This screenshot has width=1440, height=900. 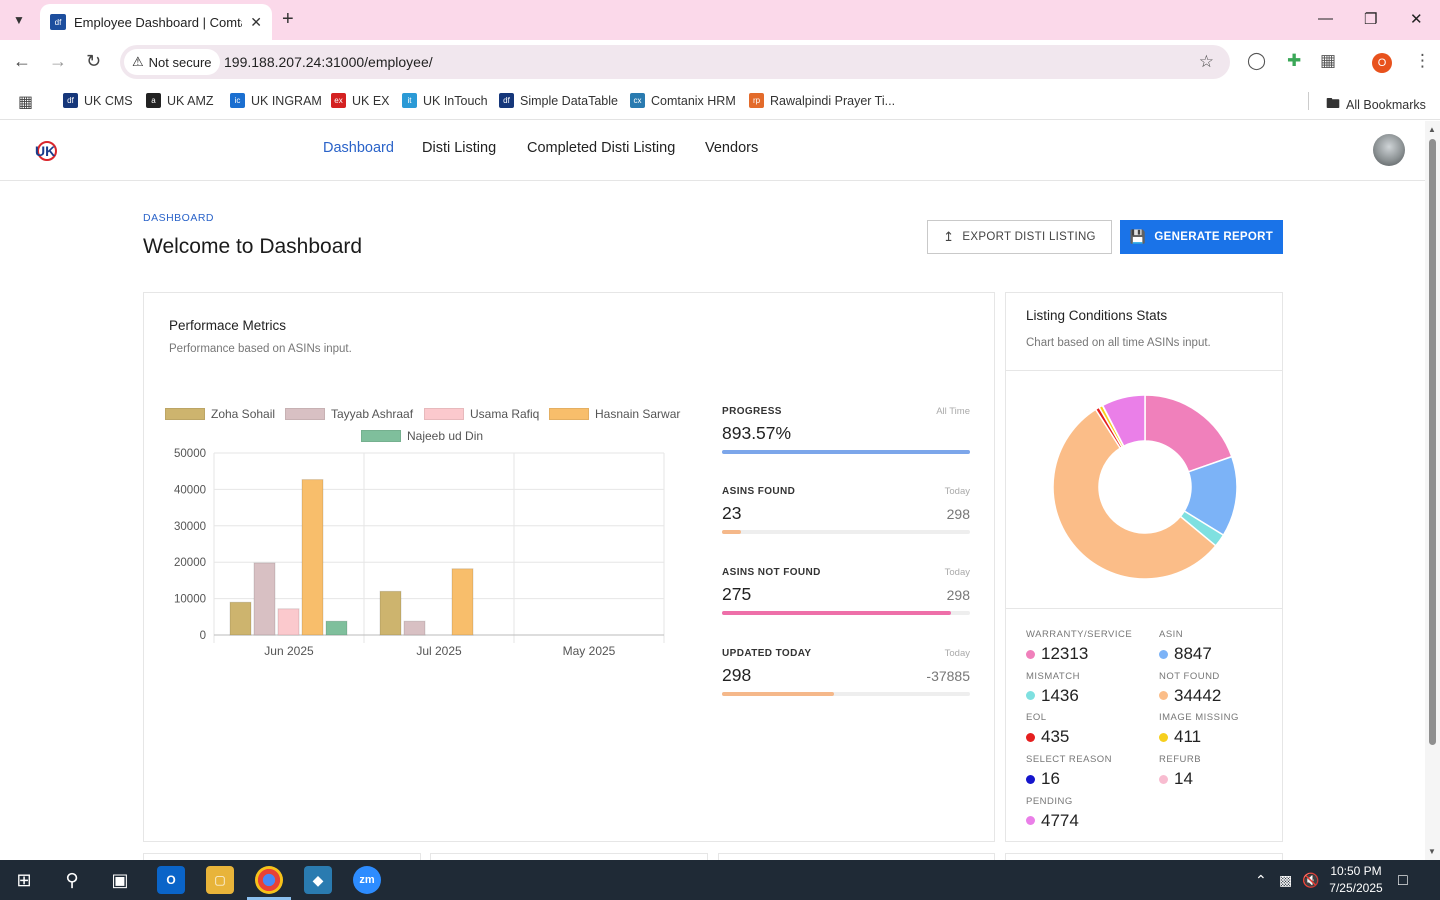 I want to click on stat-item: IMAGE MISSING 411, so click(x=1199, y=729).